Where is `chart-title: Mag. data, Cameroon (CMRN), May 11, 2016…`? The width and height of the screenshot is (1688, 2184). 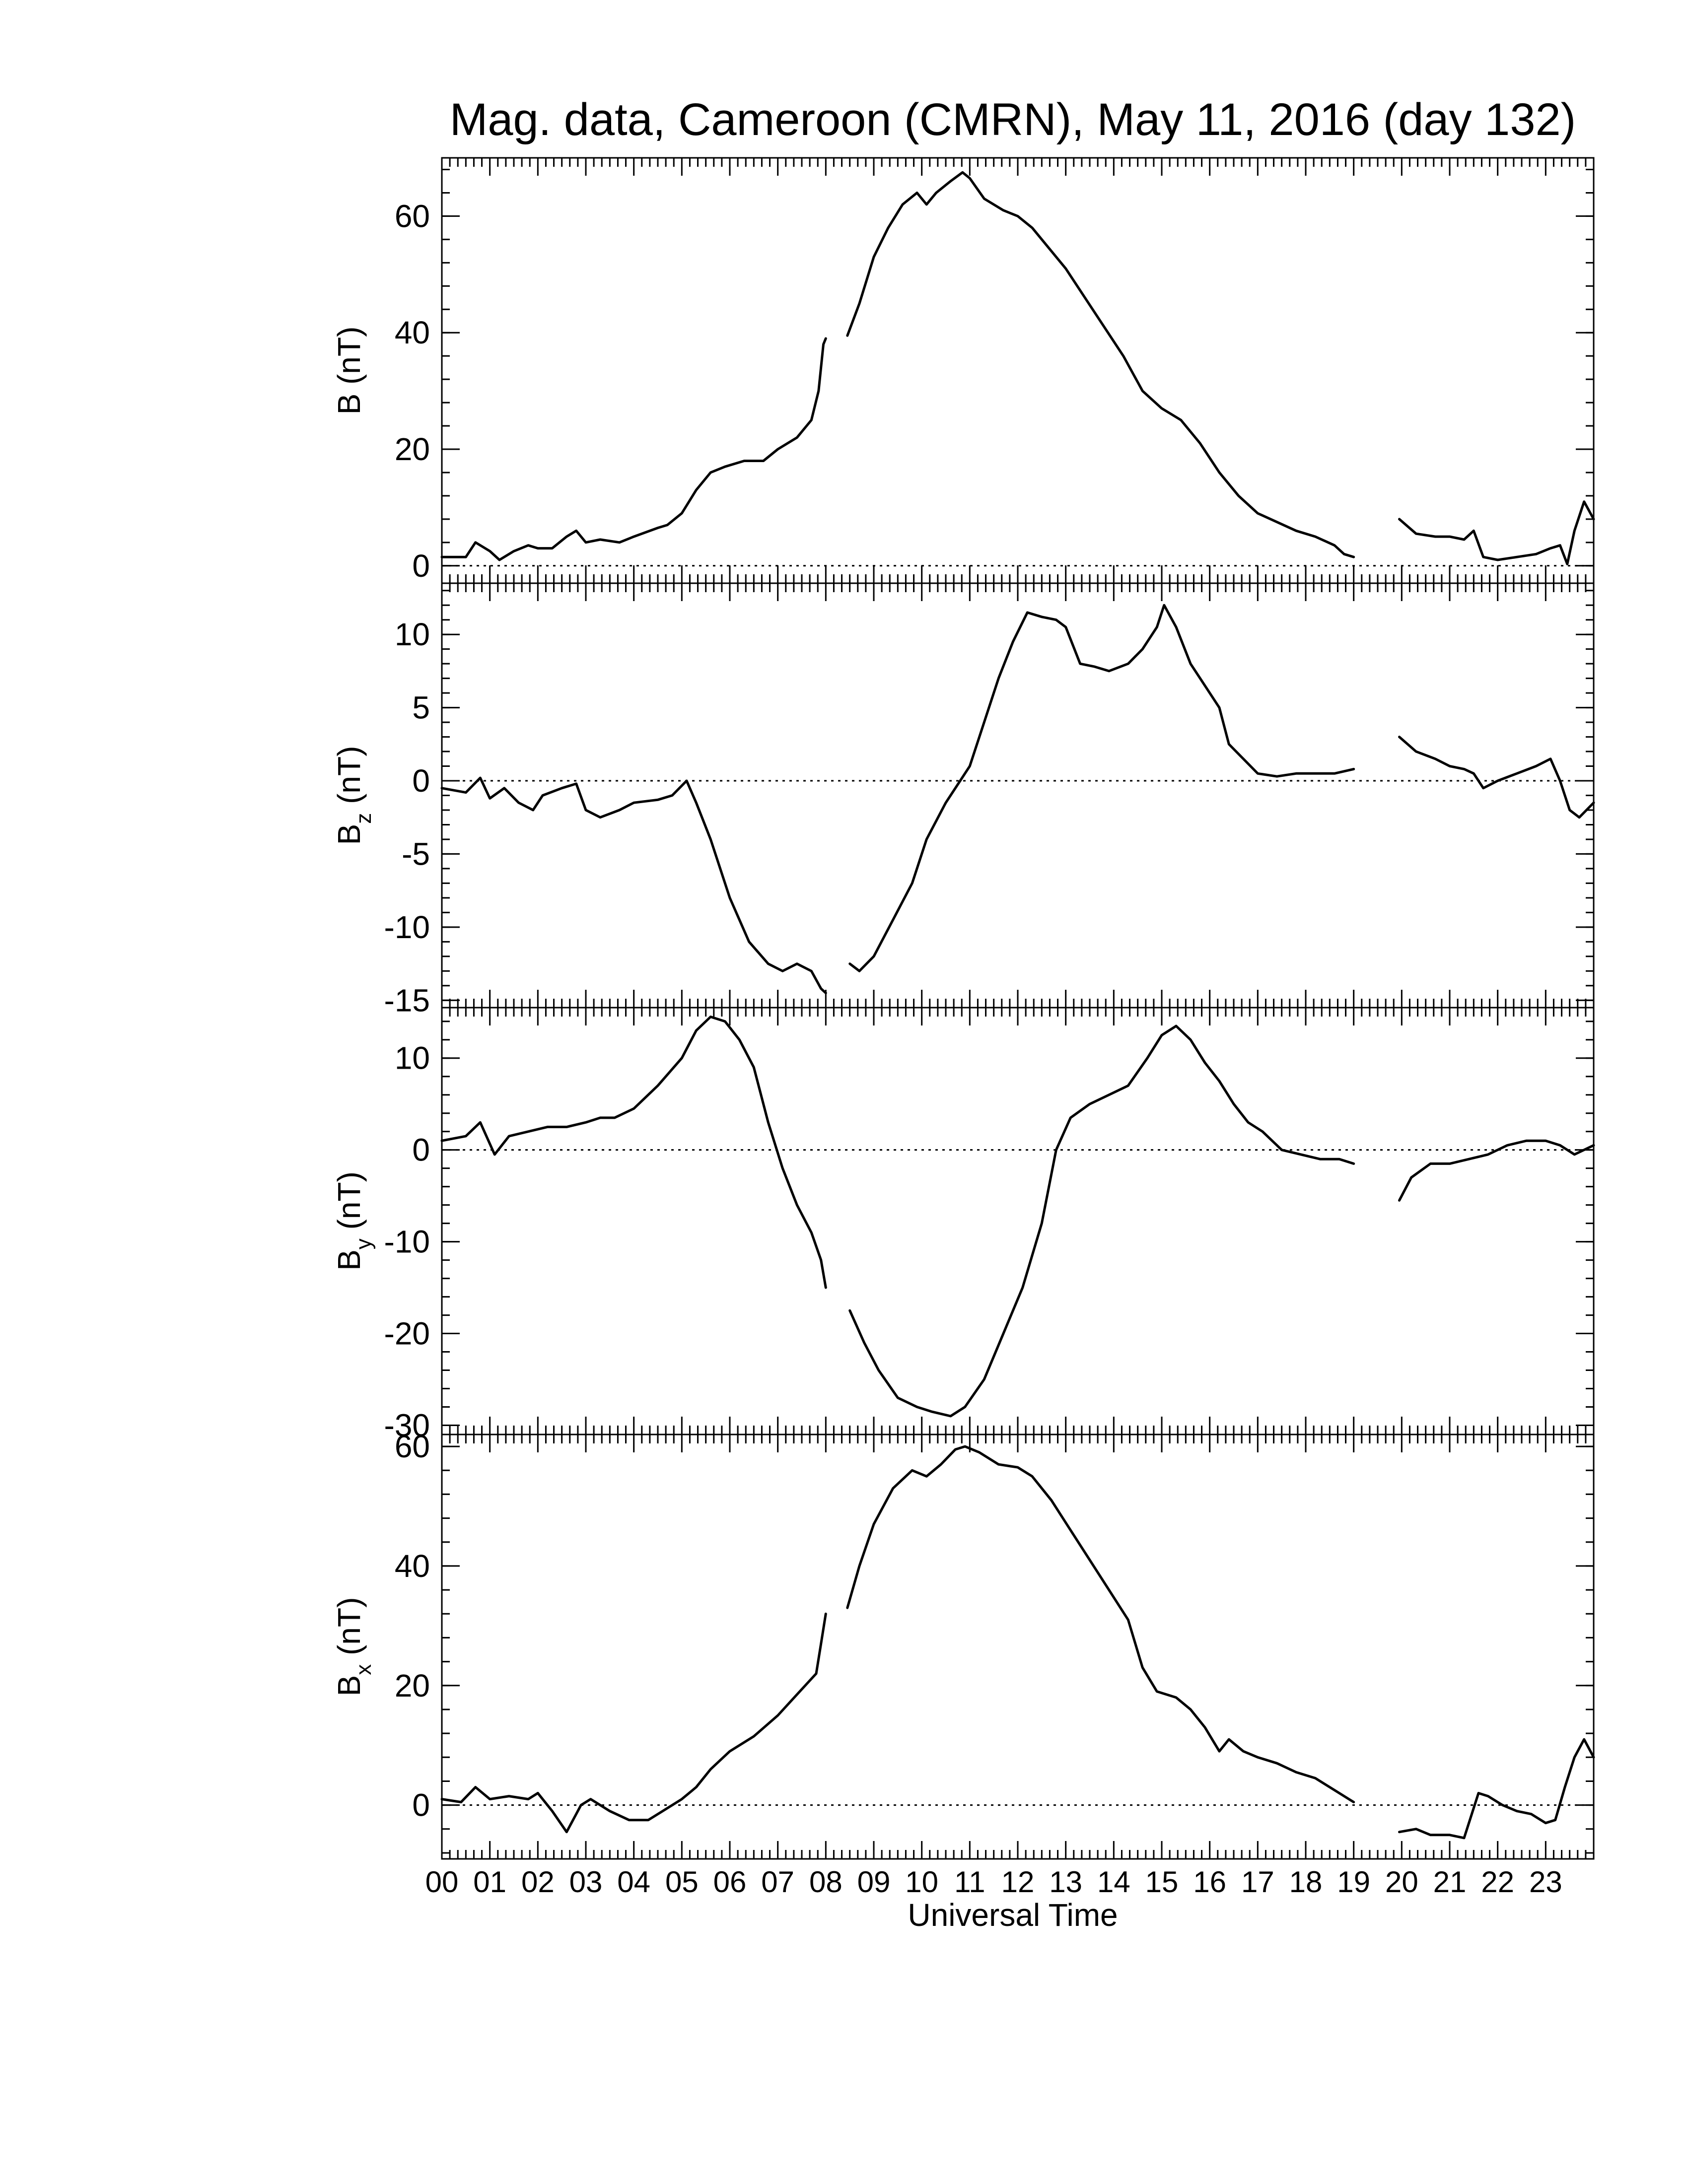 chart-title: Mag. data, Cameroon (CMRN), May 11, 2016… is located at coordinates (1013, 119).